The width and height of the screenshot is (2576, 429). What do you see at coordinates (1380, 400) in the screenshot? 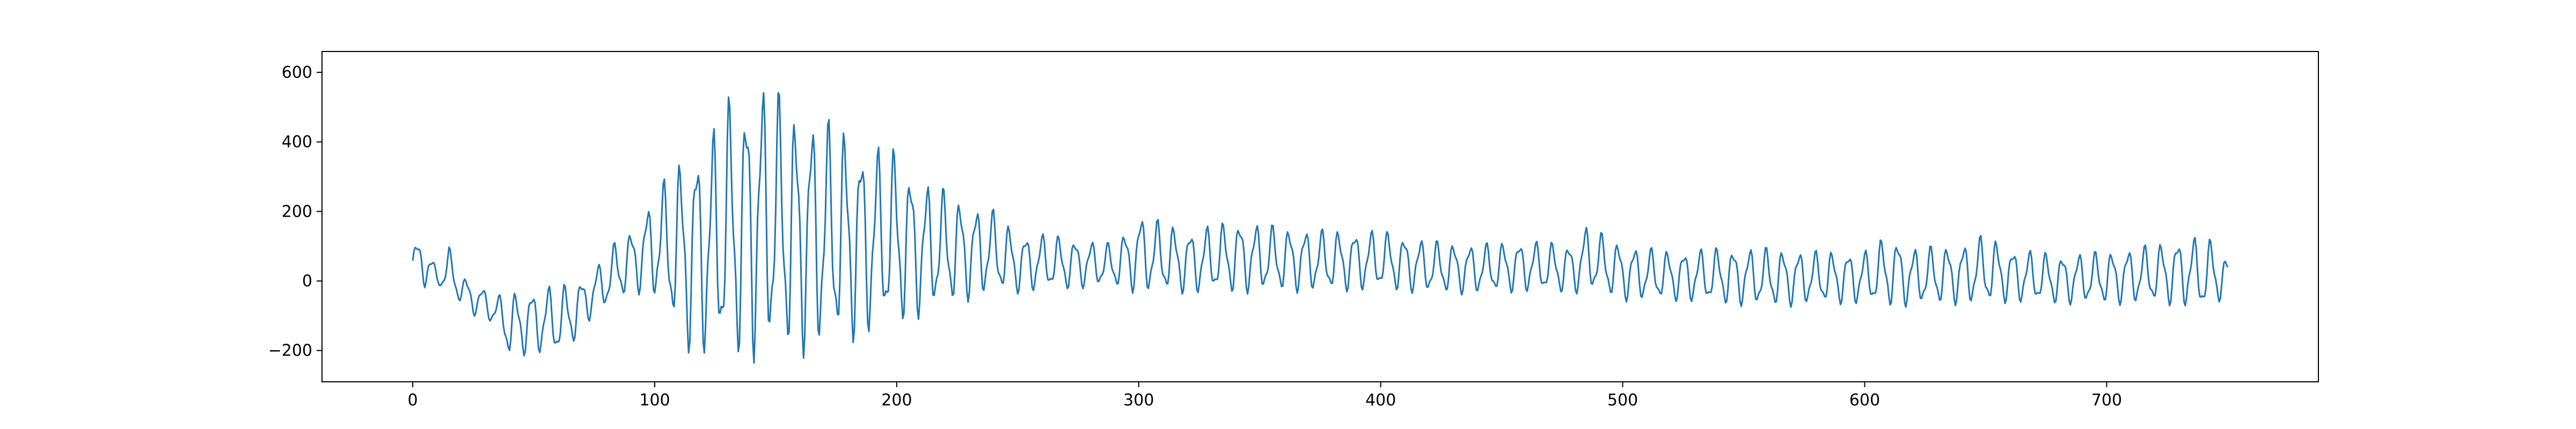
I see `x-tick-label: 400` at bounding box center [1380, 400].